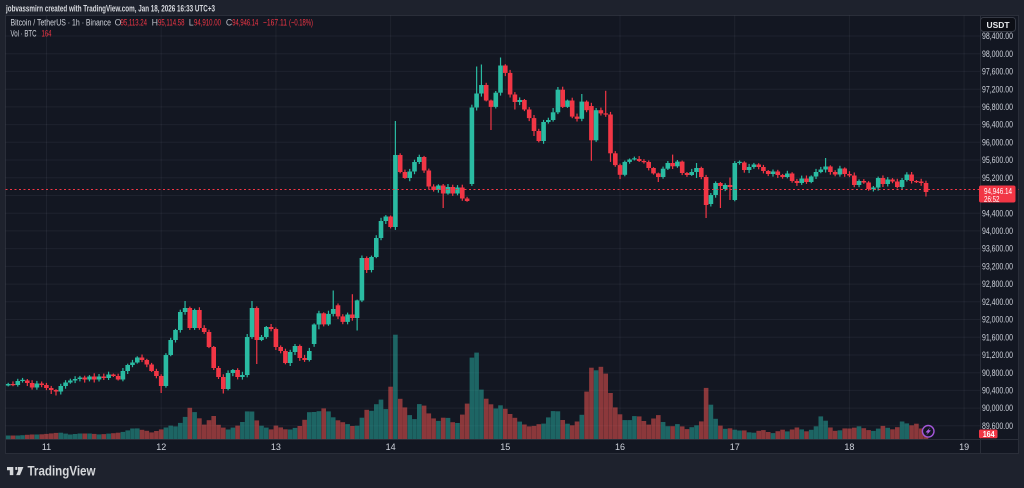 The width and height of the screenshot is (1024, 488). I want to click on svg-text: L, so click(191, 22).